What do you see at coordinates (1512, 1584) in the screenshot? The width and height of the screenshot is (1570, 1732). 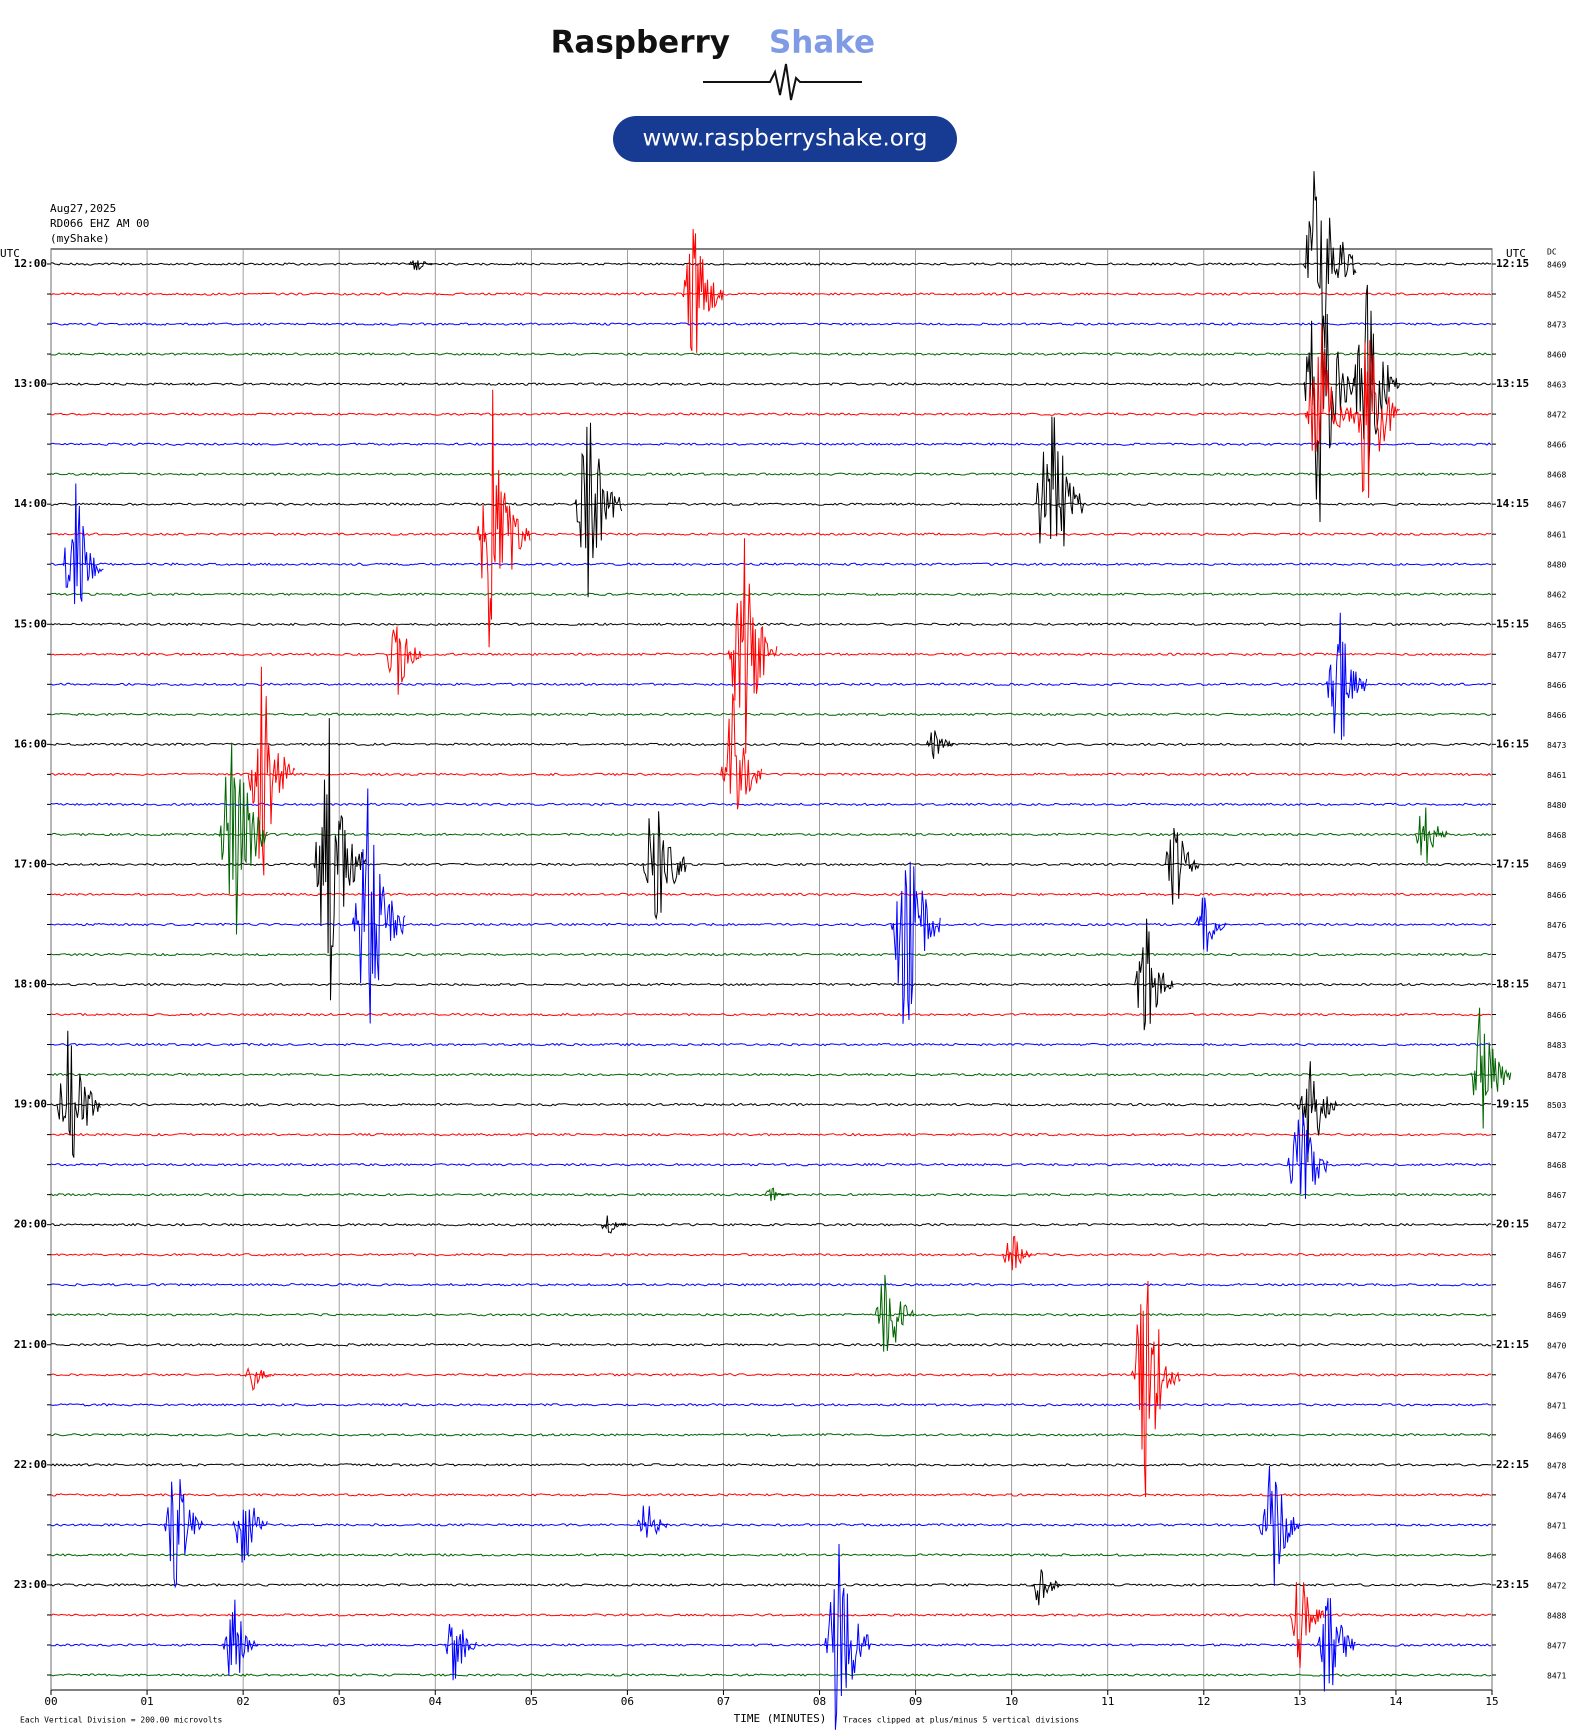 I see `hour-label: 23:15` at bounding box center [1512, 1584].